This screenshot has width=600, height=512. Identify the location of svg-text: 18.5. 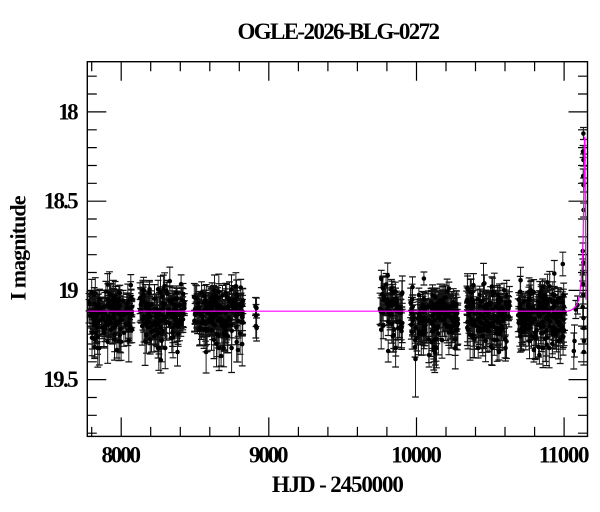
(61, 201).